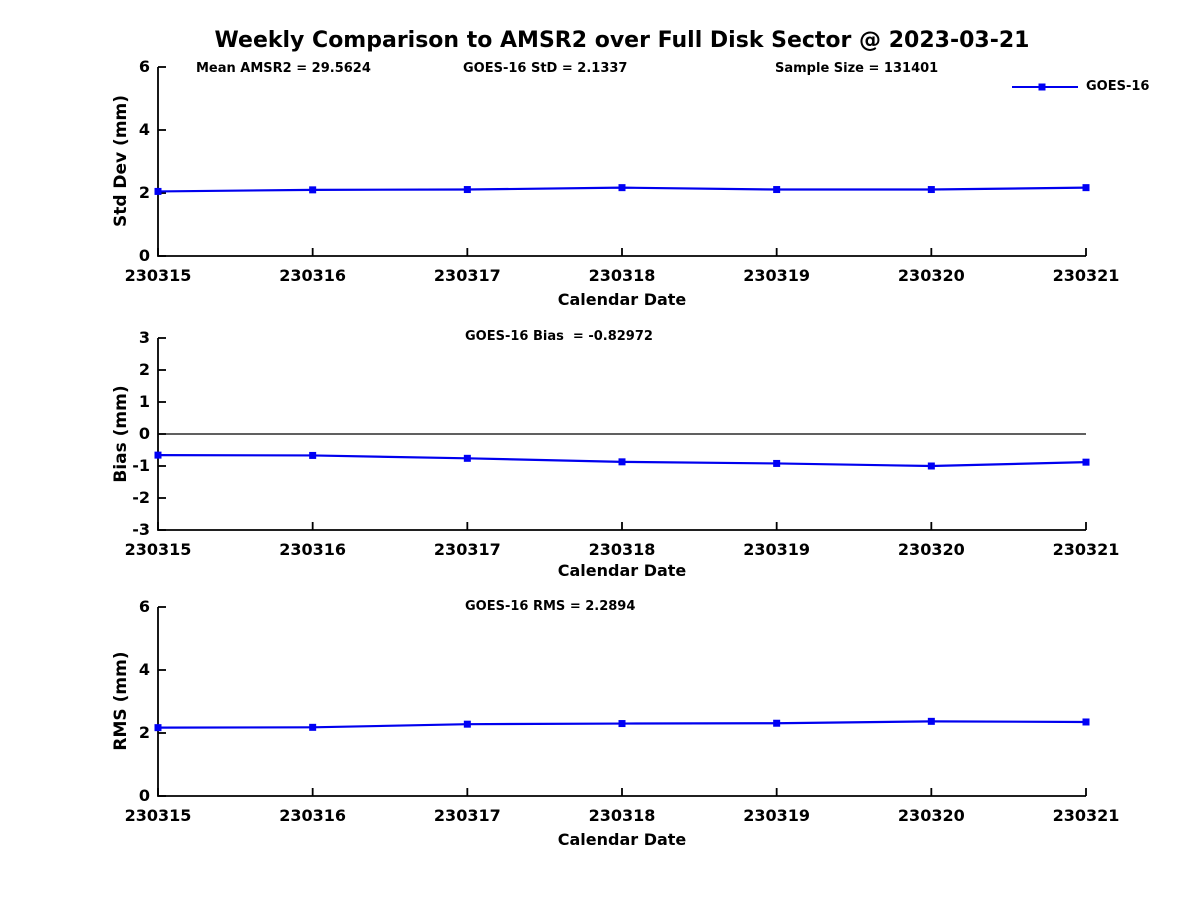 This screenshot has width=1200, height=900. What do you see at coordinates (622, 299) in the screenshot?
I see `x-axis-label-1: Calendar Date` at bounding box center [622, 299].